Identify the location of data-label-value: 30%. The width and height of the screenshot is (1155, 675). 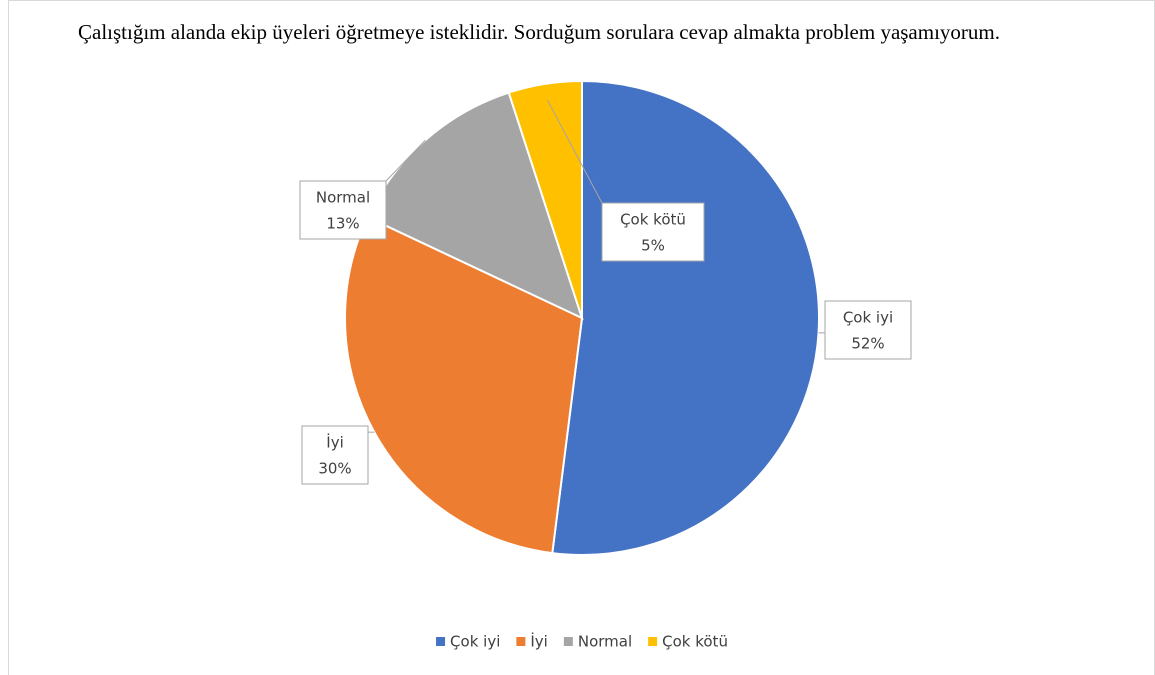
(334, 469).